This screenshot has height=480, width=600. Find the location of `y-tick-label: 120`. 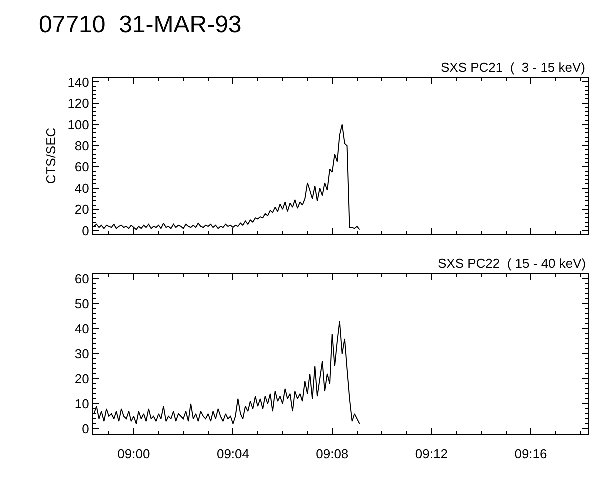

y-tick-label: 120 is located at coordinates (79, 104).